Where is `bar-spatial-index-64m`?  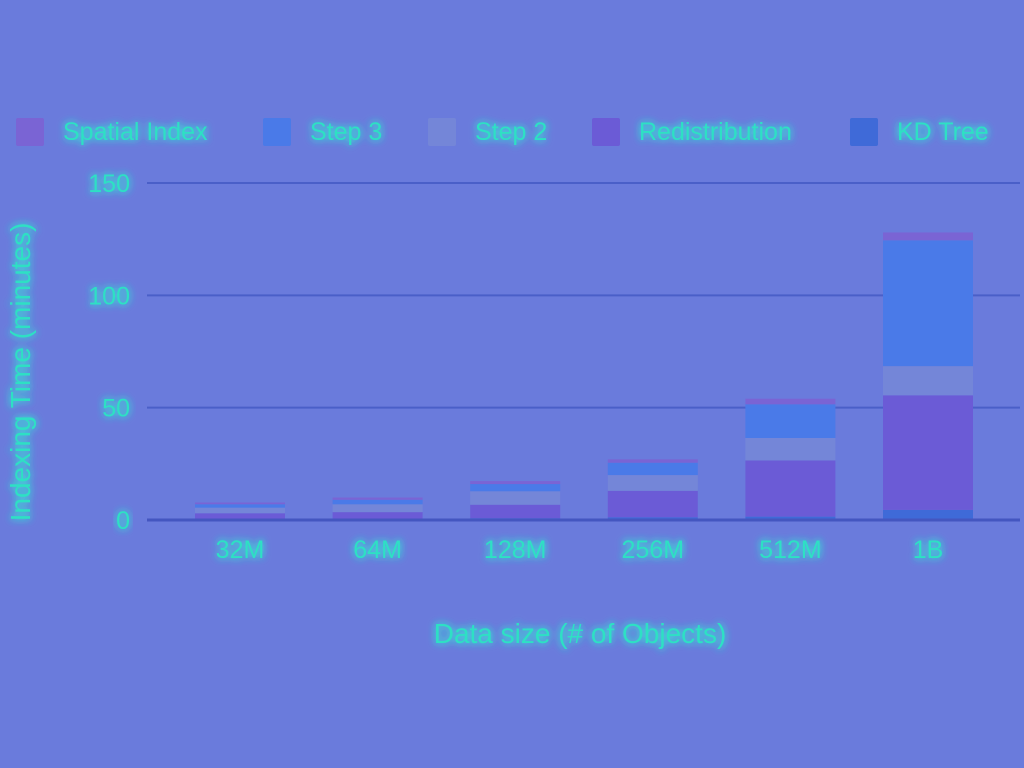 bar-spatial-index-64m is located at coordinates (377, 498).